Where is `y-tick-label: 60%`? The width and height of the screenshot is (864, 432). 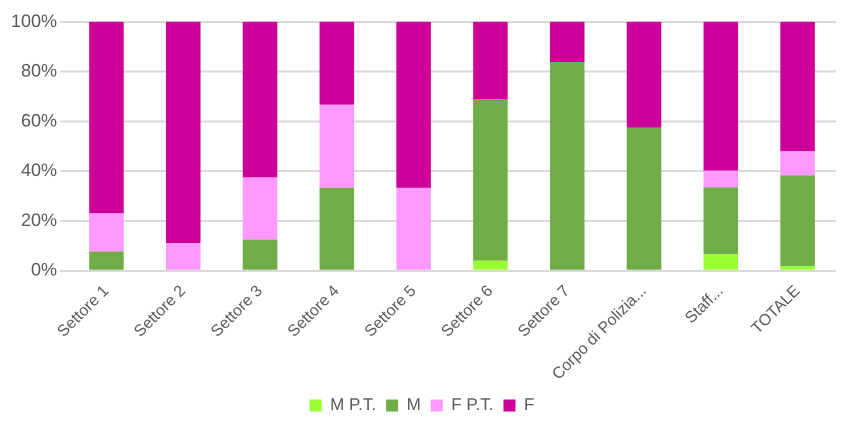 y-tick-label: 60% is located at coordinates (39, 120).